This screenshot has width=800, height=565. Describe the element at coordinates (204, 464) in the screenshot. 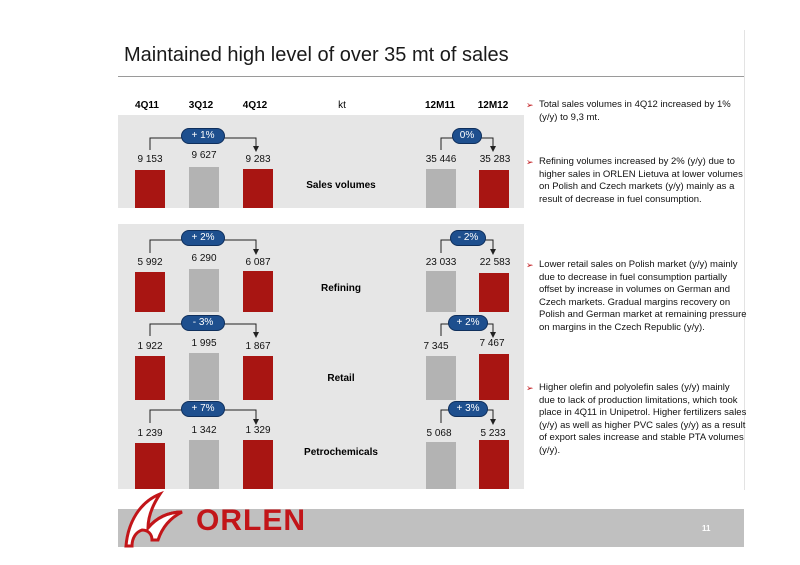

I see `bar-petro-3q12` at that location.